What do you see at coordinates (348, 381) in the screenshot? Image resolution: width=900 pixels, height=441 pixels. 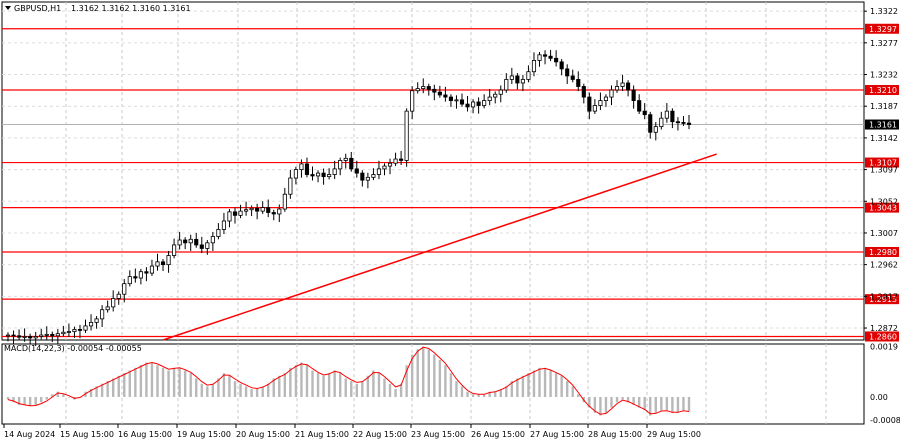 I see `macd-indicator` at bounding box center [348, 381].